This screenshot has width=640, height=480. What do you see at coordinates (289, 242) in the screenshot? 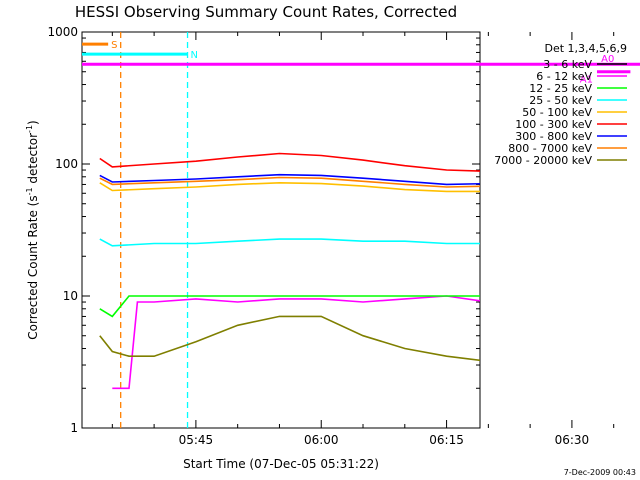
I see `series-line-25-50-kev` at bounding box center [289, 242].